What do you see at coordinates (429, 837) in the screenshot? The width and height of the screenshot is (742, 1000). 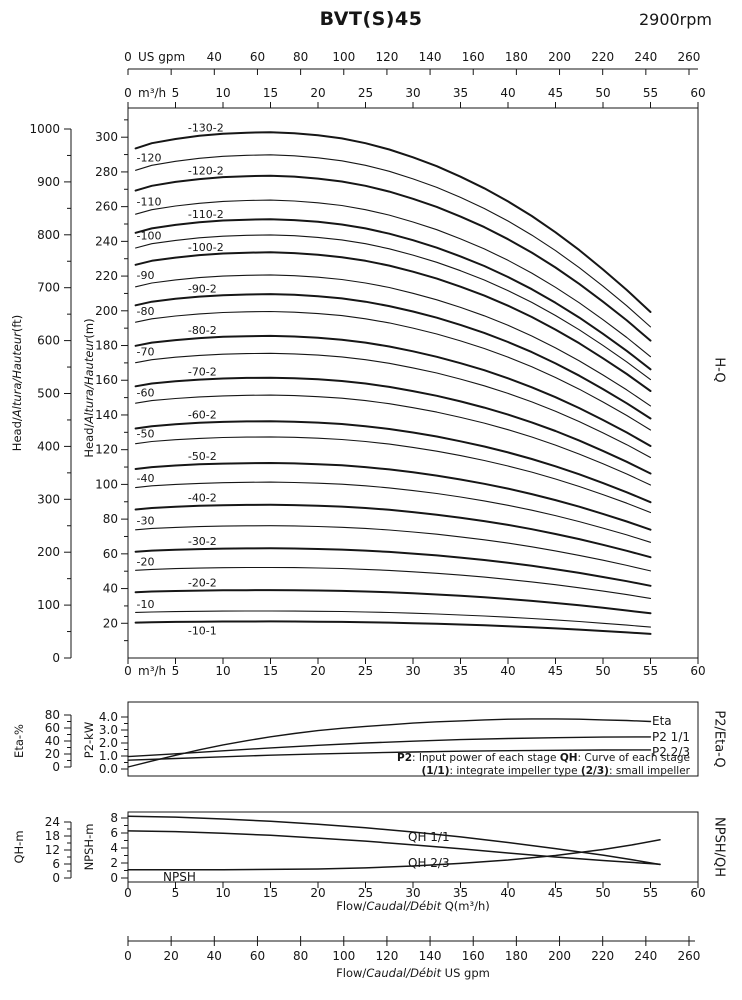 I see `svg-text: QH 1/1` at bounding box center [429, 837].